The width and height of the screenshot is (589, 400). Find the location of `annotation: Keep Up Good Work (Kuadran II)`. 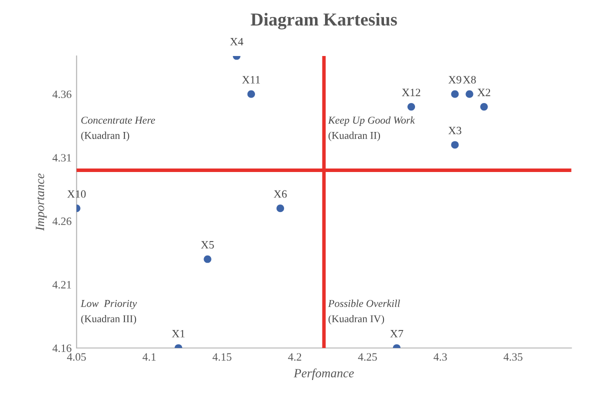

annotation: Keep Up Good Work (Kuadran II) is located at coordinates (371, 129).